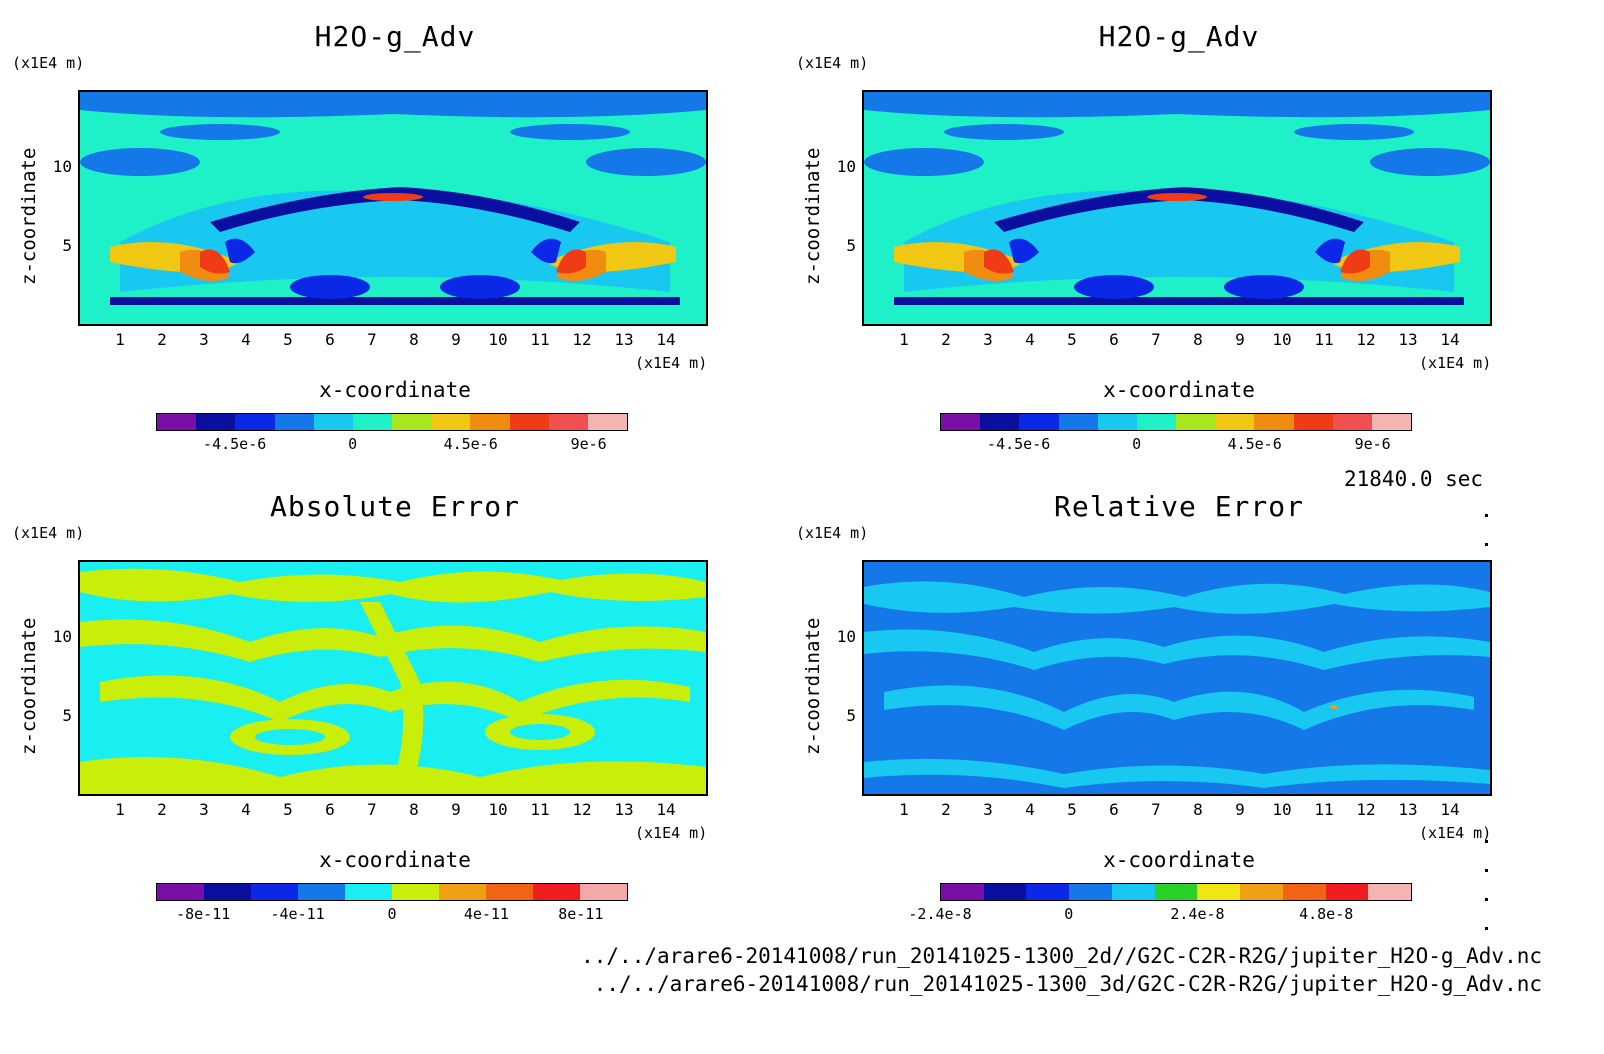 The width and height of the screenshot is (1604, 1054). Describe the element at coordinates (940, 914) in the screenshot. I see `colorbar-label: -2.4e-8` at that location.